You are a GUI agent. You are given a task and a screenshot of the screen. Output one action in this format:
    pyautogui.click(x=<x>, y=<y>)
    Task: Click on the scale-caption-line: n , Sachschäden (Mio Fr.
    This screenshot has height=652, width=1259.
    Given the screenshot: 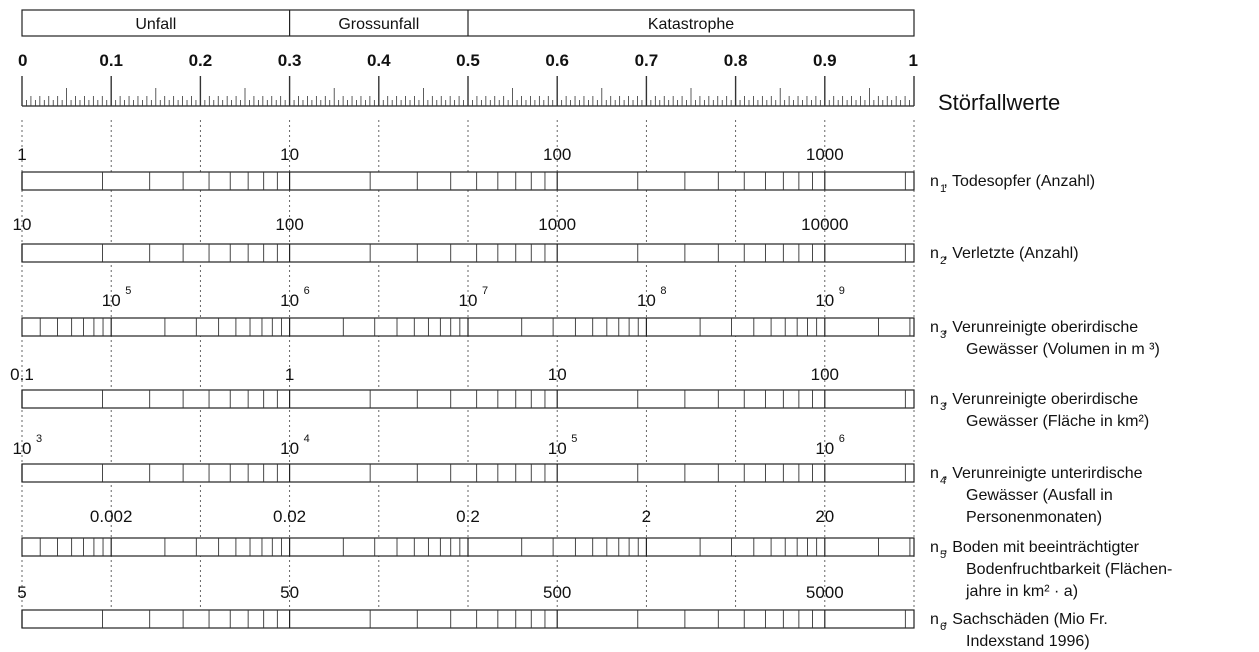 What is the action you would take?
    pyautogui.click(x=1019, y=619)
    